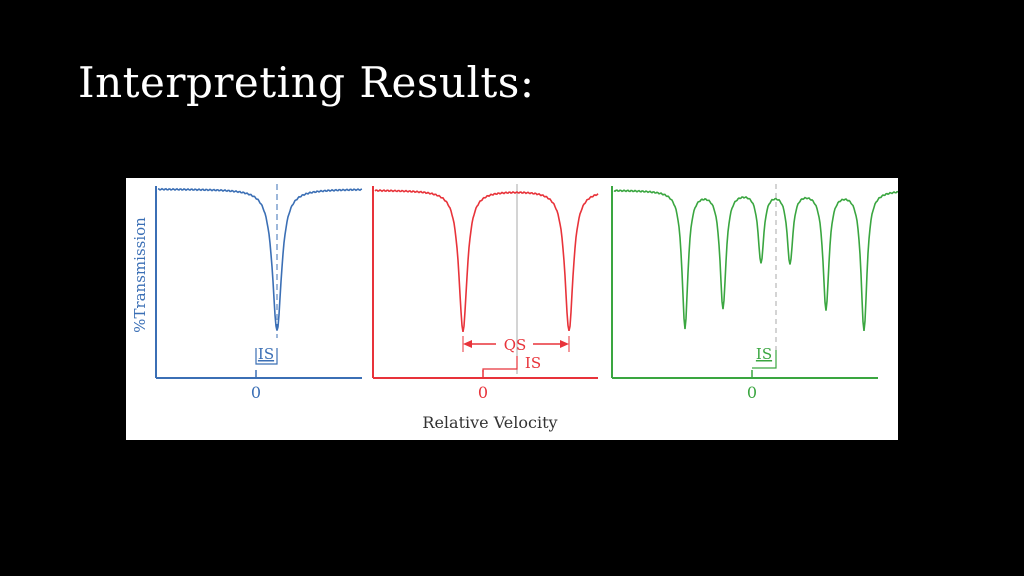 This screenshot has height=576, width=1024. I want to click on panel-1-is-label: IS, so click(266, 354).